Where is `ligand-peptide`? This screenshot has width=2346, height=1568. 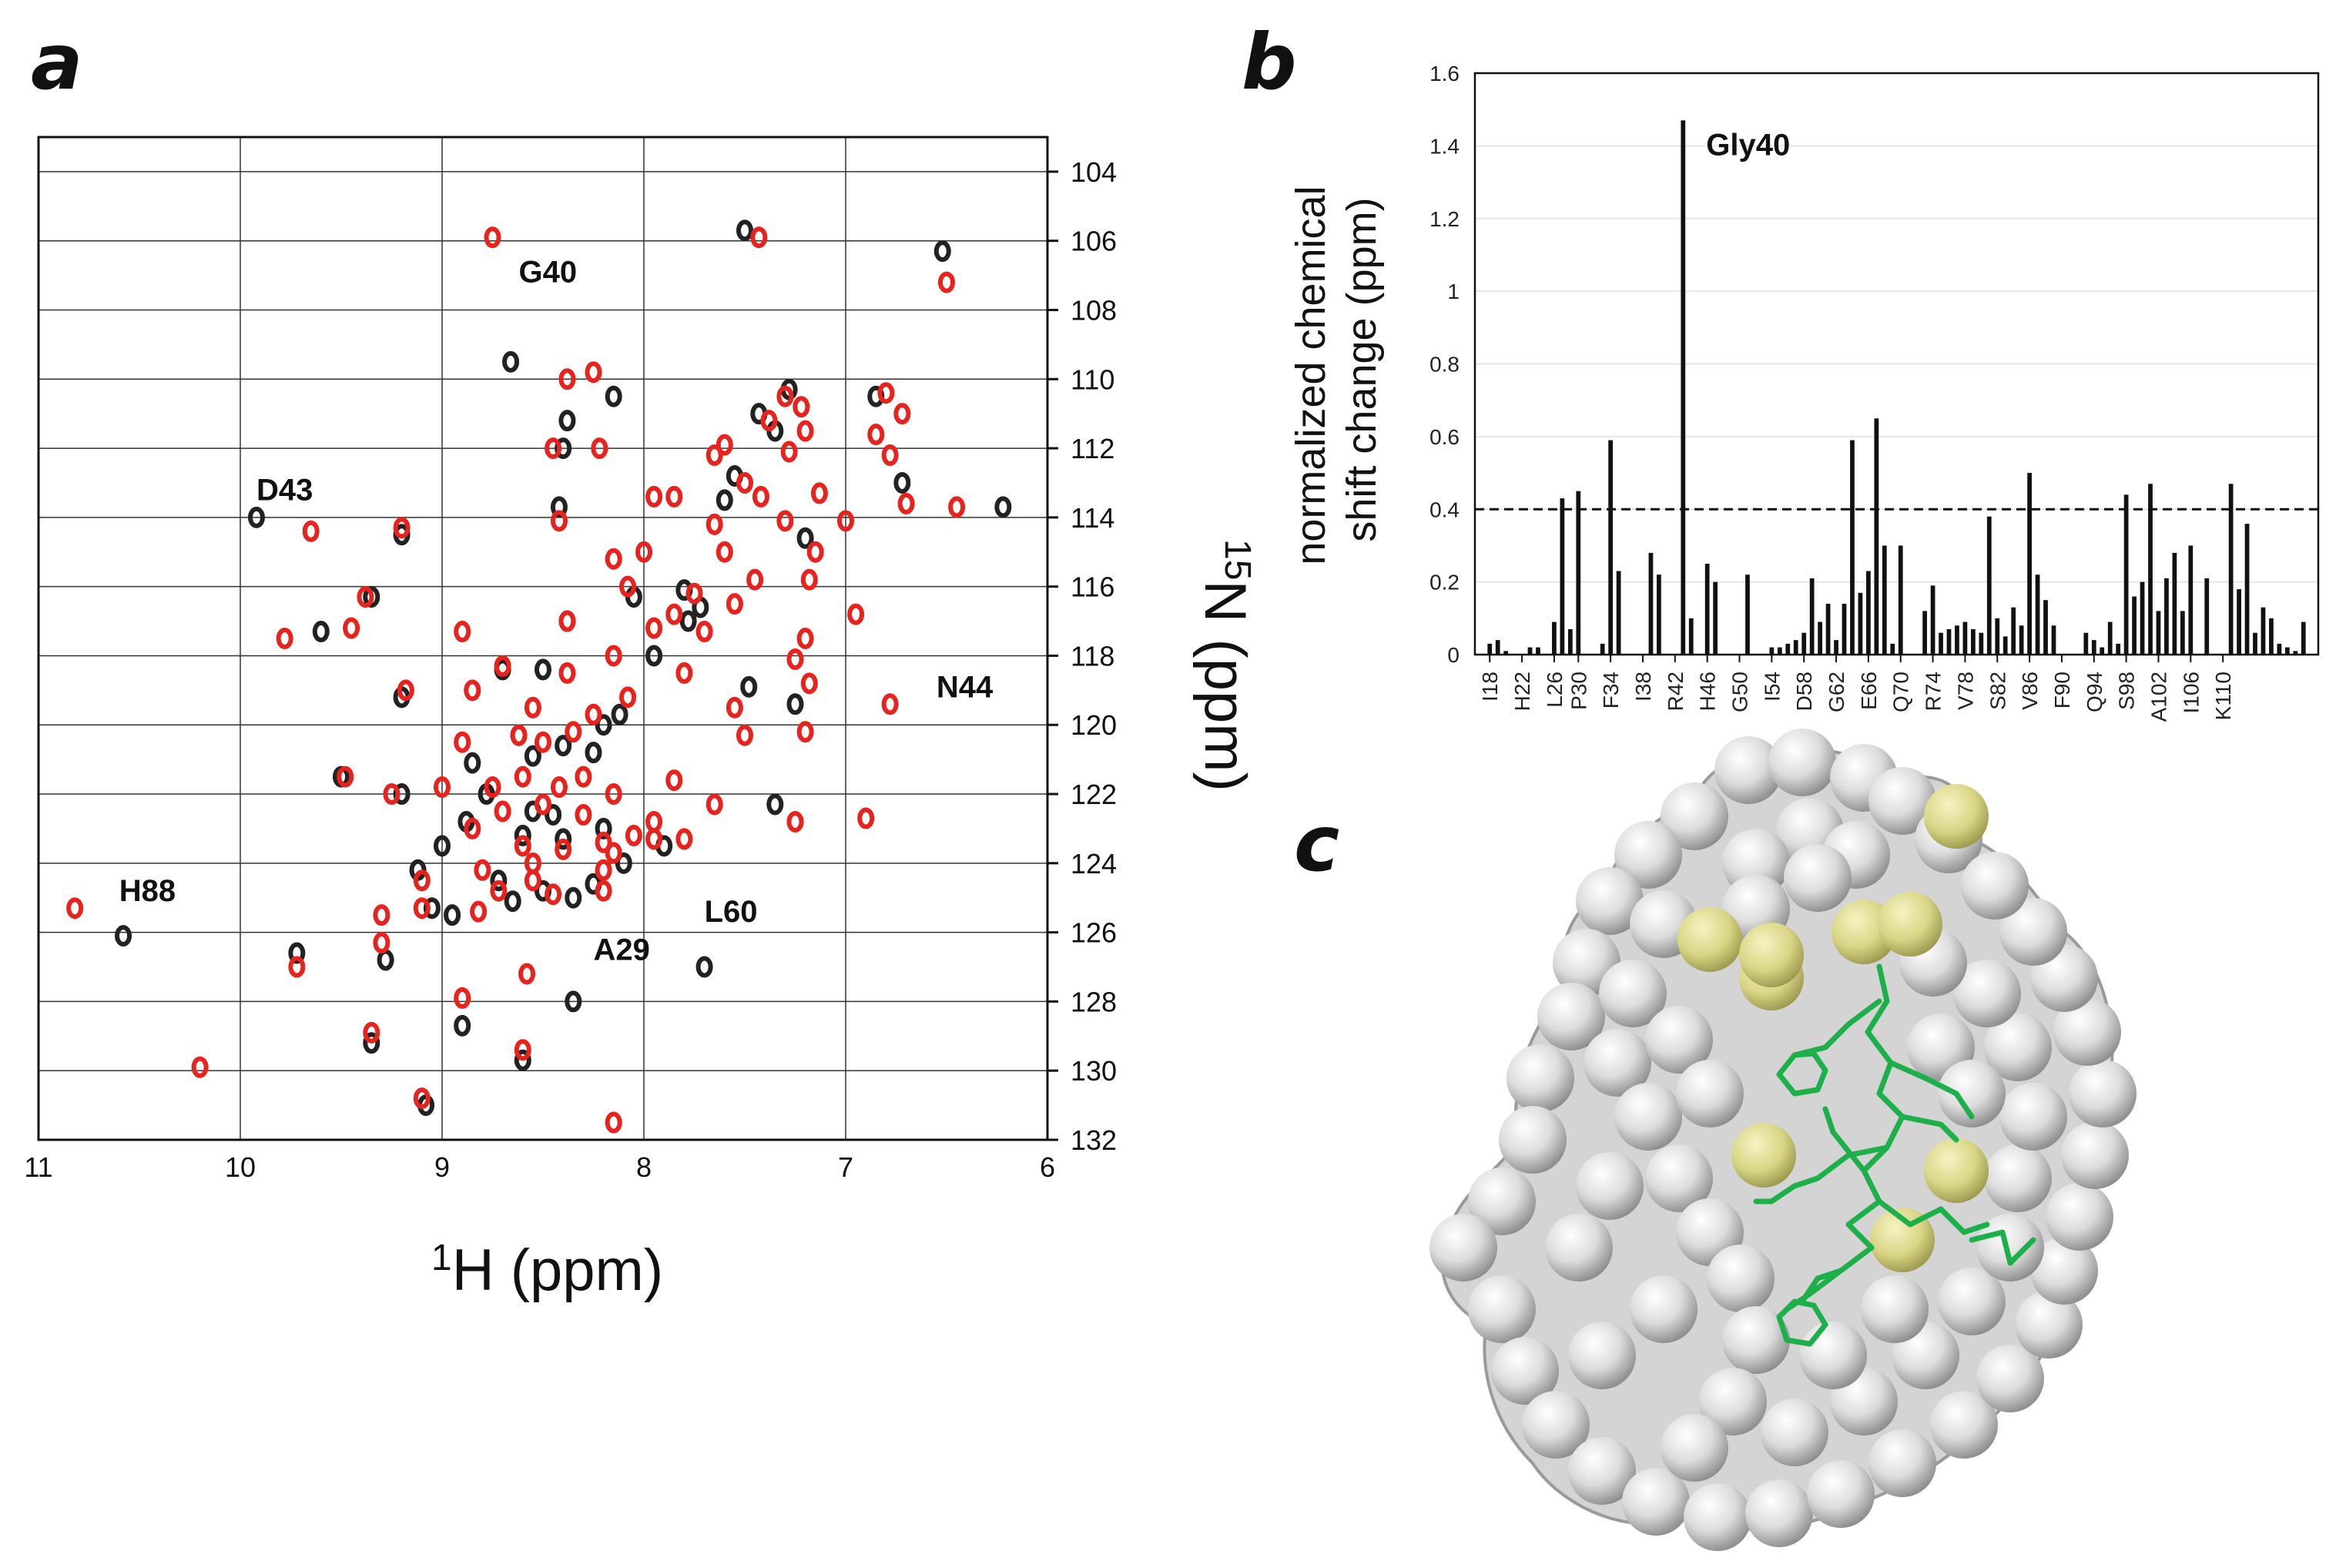
ligand-peptide is located at coordinates (1894, 1155).